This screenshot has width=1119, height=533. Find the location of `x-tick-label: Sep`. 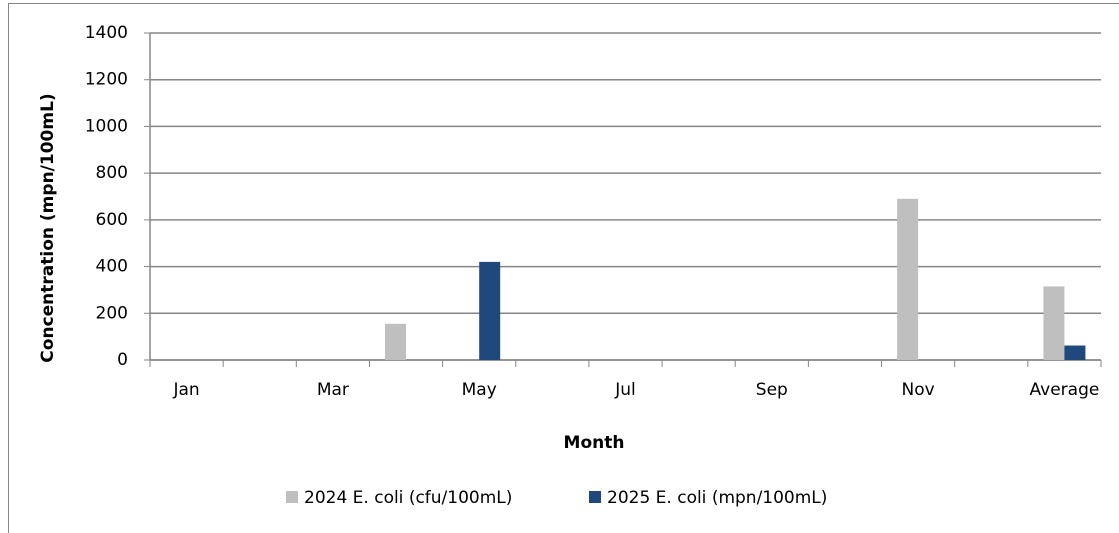

x-tick-label: Sep is located at coordinates (772, 390).